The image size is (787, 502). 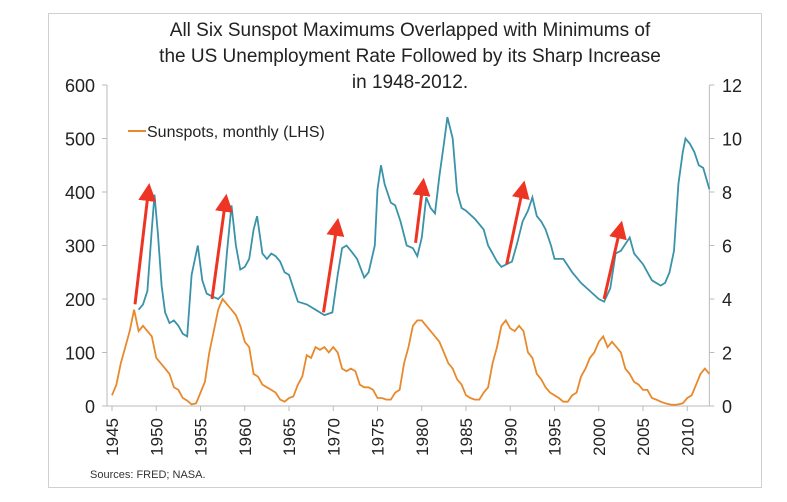 I want to click on x-tick-label: 2005, so click(x=643, y=437).